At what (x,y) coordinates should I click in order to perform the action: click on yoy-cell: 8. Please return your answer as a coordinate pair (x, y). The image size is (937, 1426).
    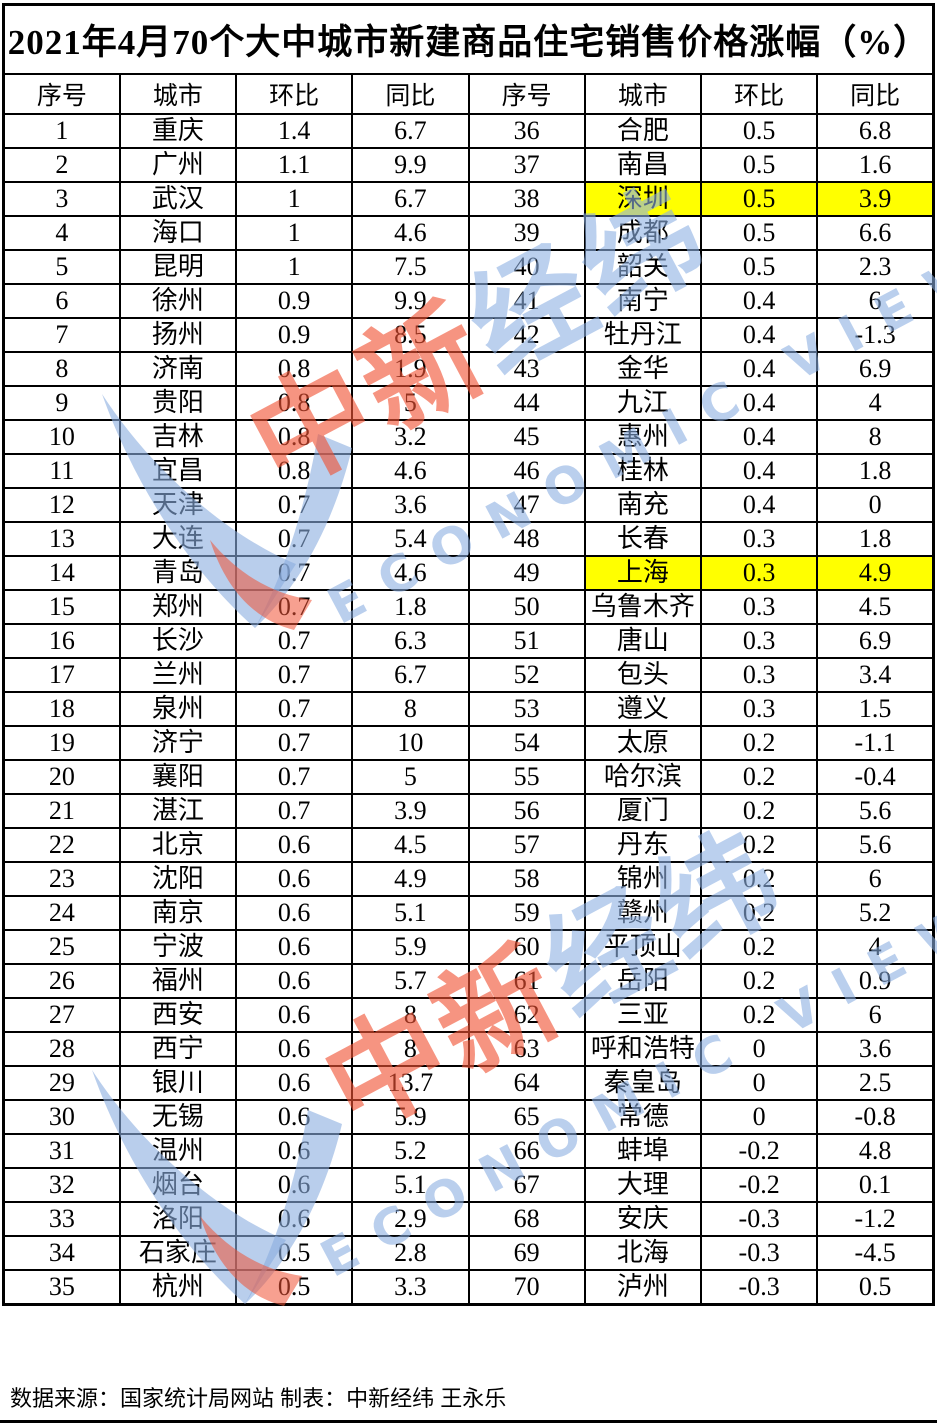
    Looking at the image, I should click on (410, 1049).